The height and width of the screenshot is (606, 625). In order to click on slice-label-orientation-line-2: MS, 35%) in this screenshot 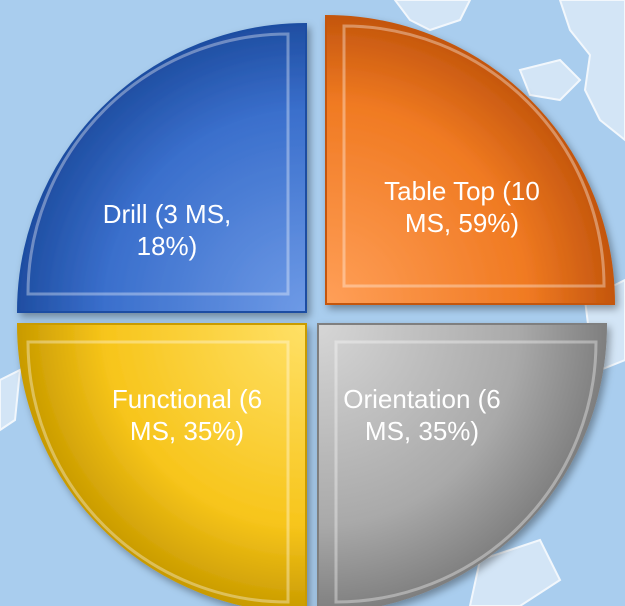, I will do `click(422, 431)`.